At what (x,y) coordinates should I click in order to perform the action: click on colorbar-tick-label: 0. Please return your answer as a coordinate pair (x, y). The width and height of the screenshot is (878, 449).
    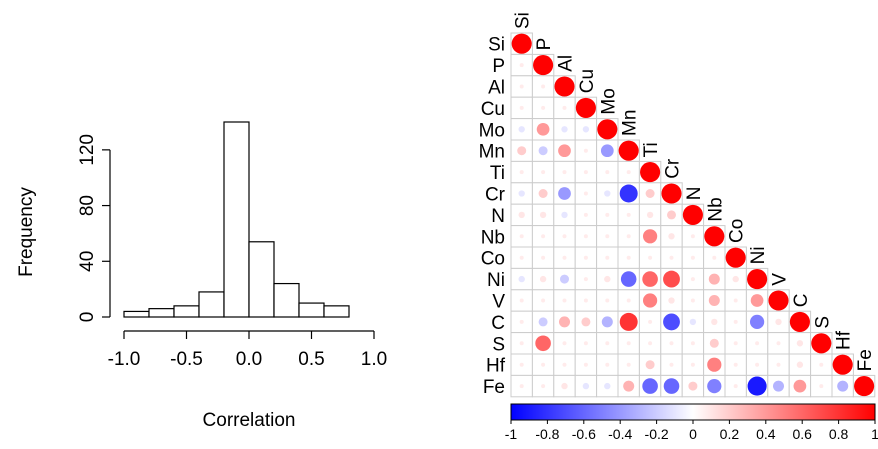
    Looking at the image, I should click on (693, 434).